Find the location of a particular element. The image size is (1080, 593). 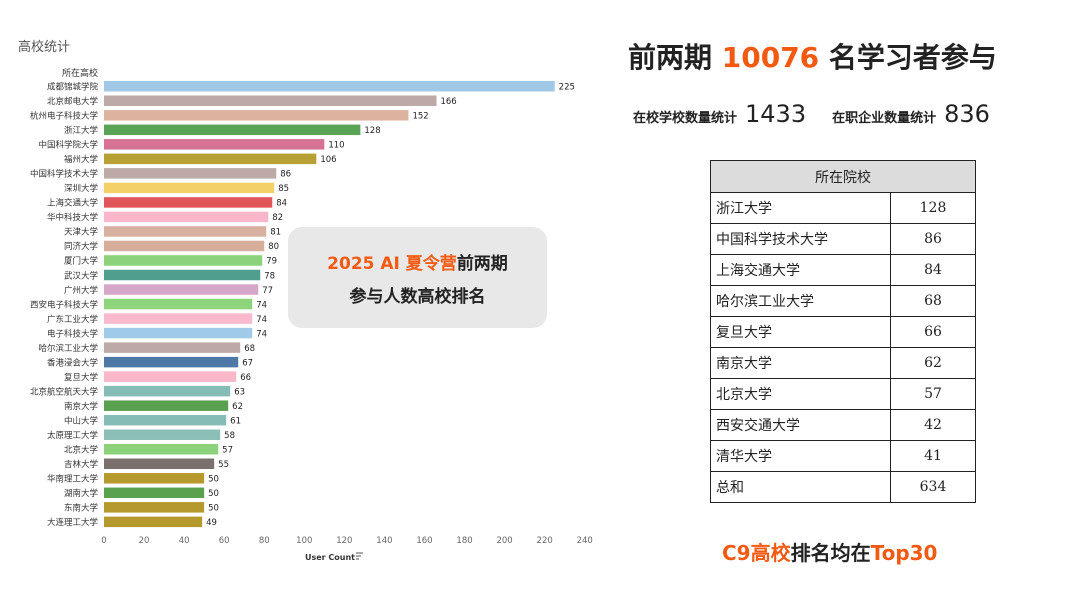

x-tick-label: 20 is located at coordinates (144, 541).